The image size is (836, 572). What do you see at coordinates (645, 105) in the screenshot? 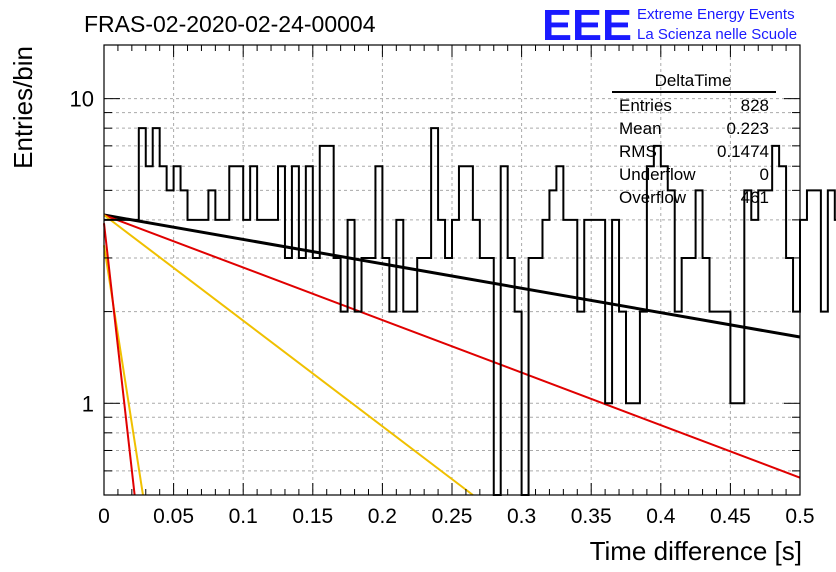
I see `stats-label: Entries` at bounding box center [645, 105].